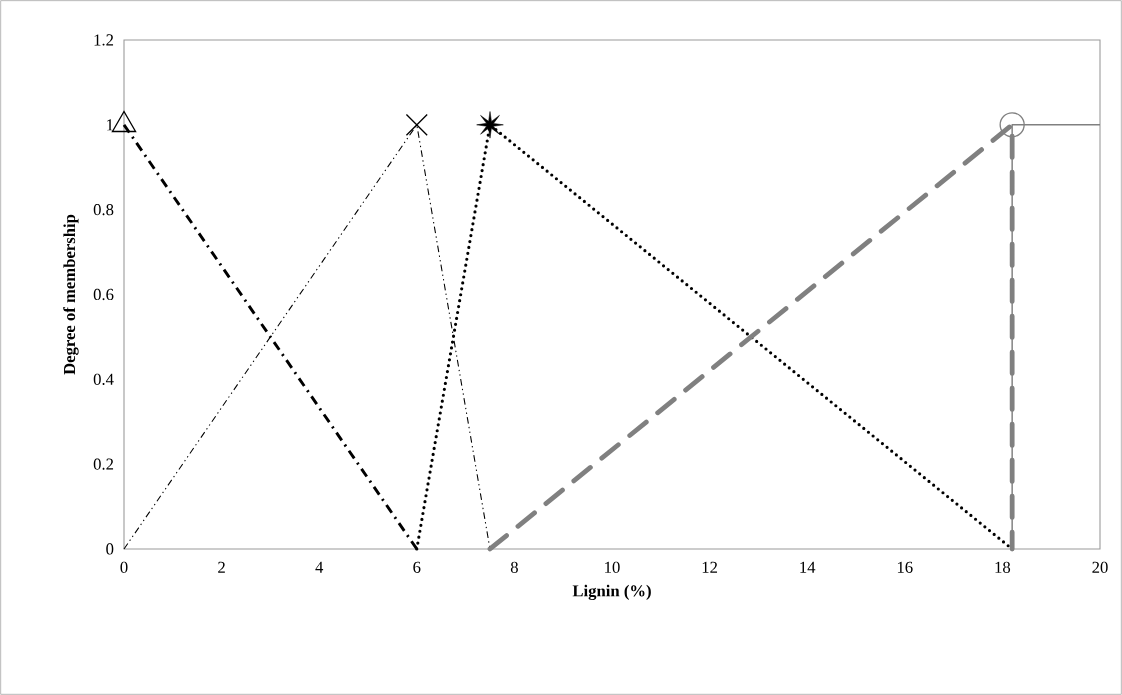 This screenshot has width=1122, height=695. Describe the element at coordinates (103, 210) in the screenshot. I see `y-tick-label: 0.8` at that location.